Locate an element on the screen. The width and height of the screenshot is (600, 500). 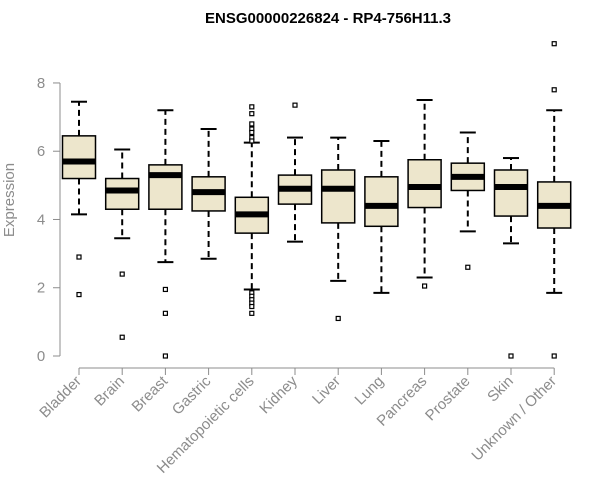
y-tick-label: 2 is located at coordinates (41, 288).